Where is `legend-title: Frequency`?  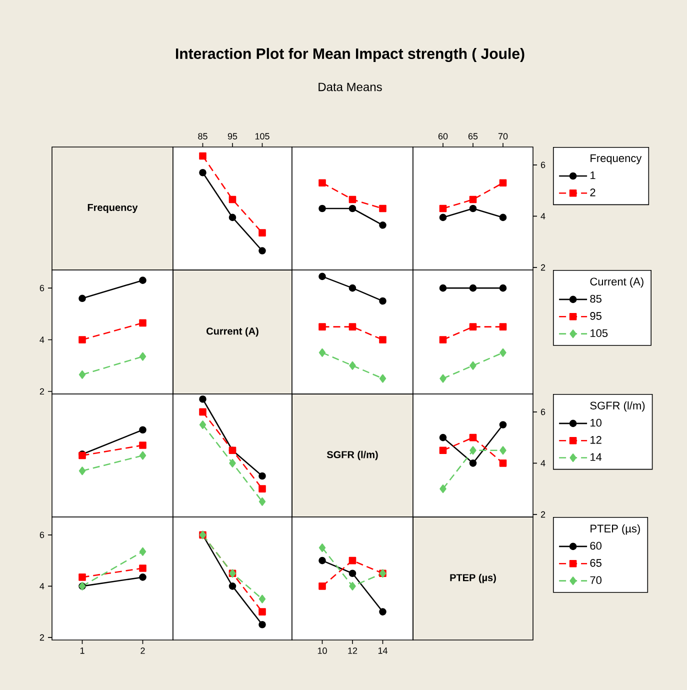
legend-title: Frequency is located at coordinates (616, 159).